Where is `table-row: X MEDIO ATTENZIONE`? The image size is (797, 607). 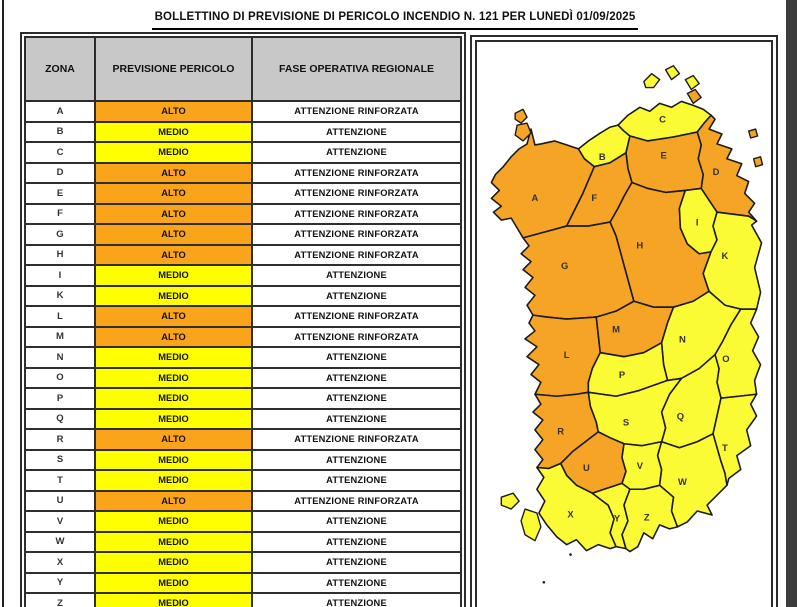 table-row: X MEDIO ATTENZIONE is located at coordinates (243, 562).